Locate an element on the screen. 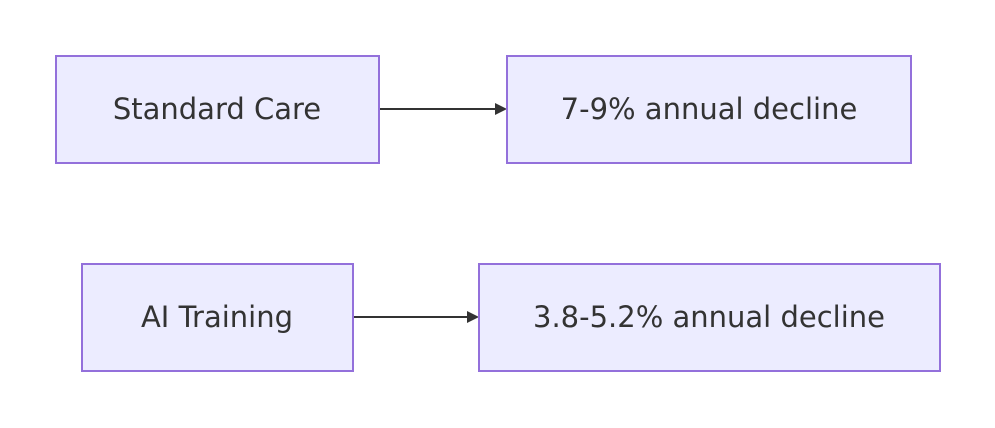  node-label: AI Training is located at coordinates (217, 317).